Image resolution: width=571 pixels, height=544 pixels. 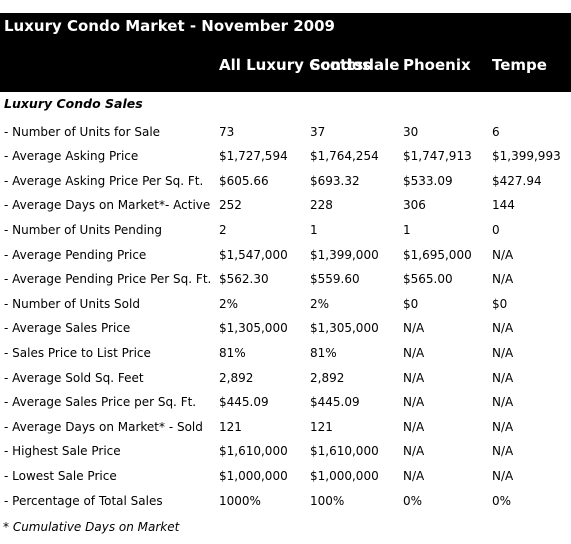 What do you see at coordinates (67, 328) in the screenshot?
I see `row-label: - Average Sales Price` at bounding box center [67, 328].